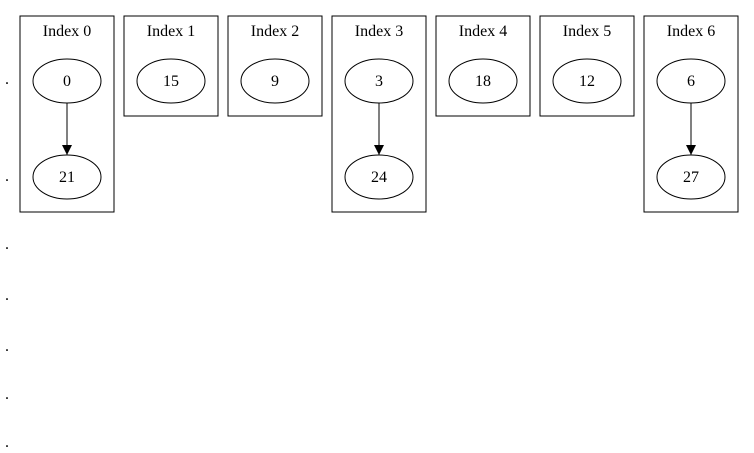 Image resolution: width=754 pixels, height=453 pixels. What do you see at coordinates (691, 31) in the screenshot?
I see `bucket-label: Index 6` at bounding box center [691, 31].